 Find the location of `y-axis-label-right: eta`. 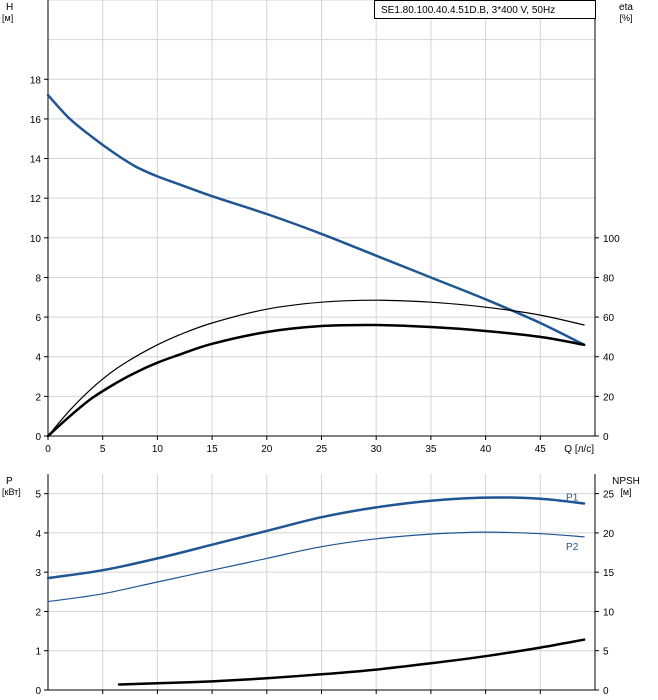

y-axis-label-right: eta is located at coordinates (626, 7).